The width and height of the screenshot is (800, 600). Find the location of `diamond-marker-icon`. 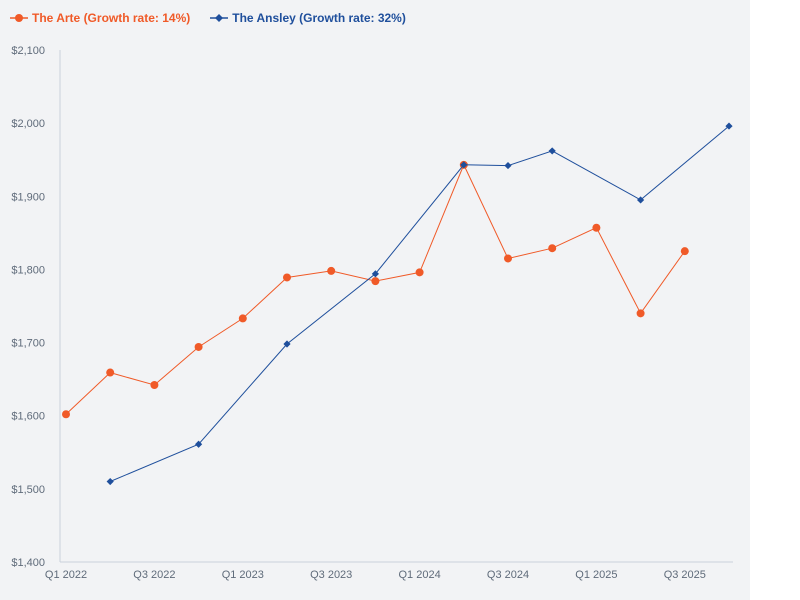

diamond-marker-icon is located at coordinates (219, 18).